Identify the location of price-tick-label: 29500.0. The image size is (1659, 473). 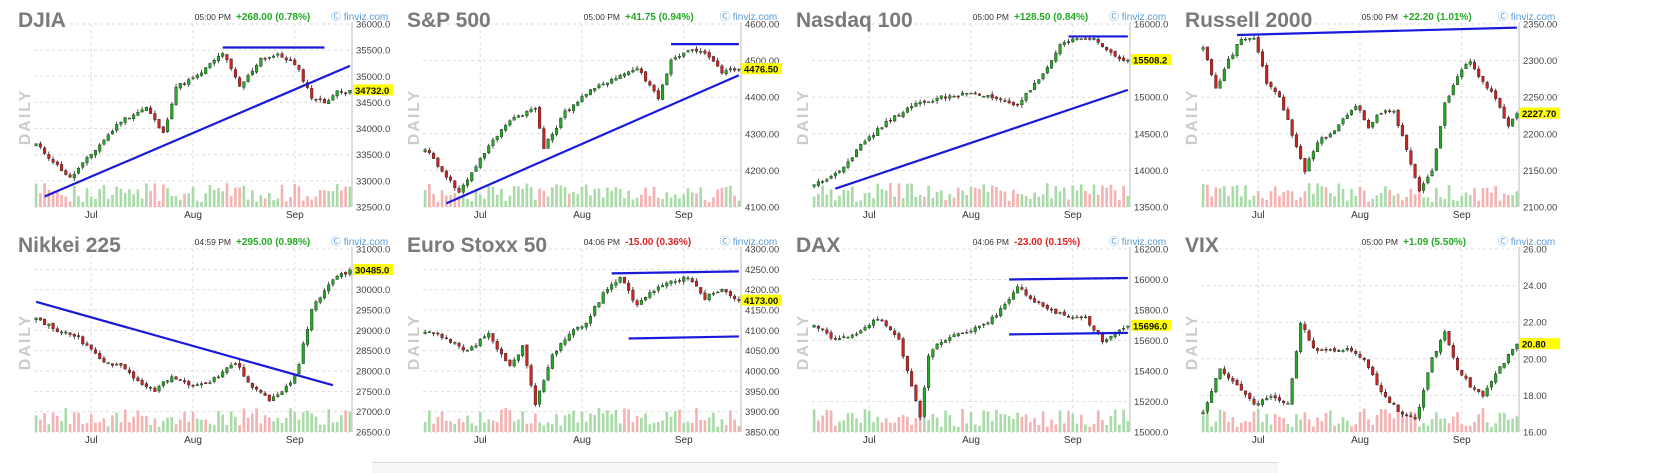
(373, 311).